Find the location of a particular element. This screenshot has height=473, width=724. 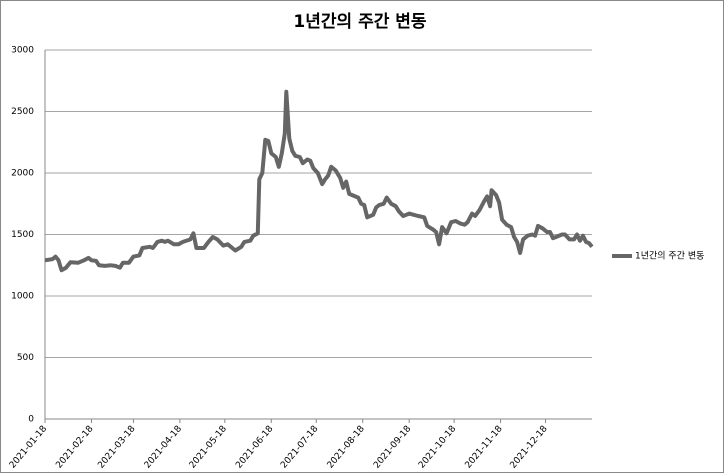

y-tick-label: 2000 is located at coordinates (22, 174).